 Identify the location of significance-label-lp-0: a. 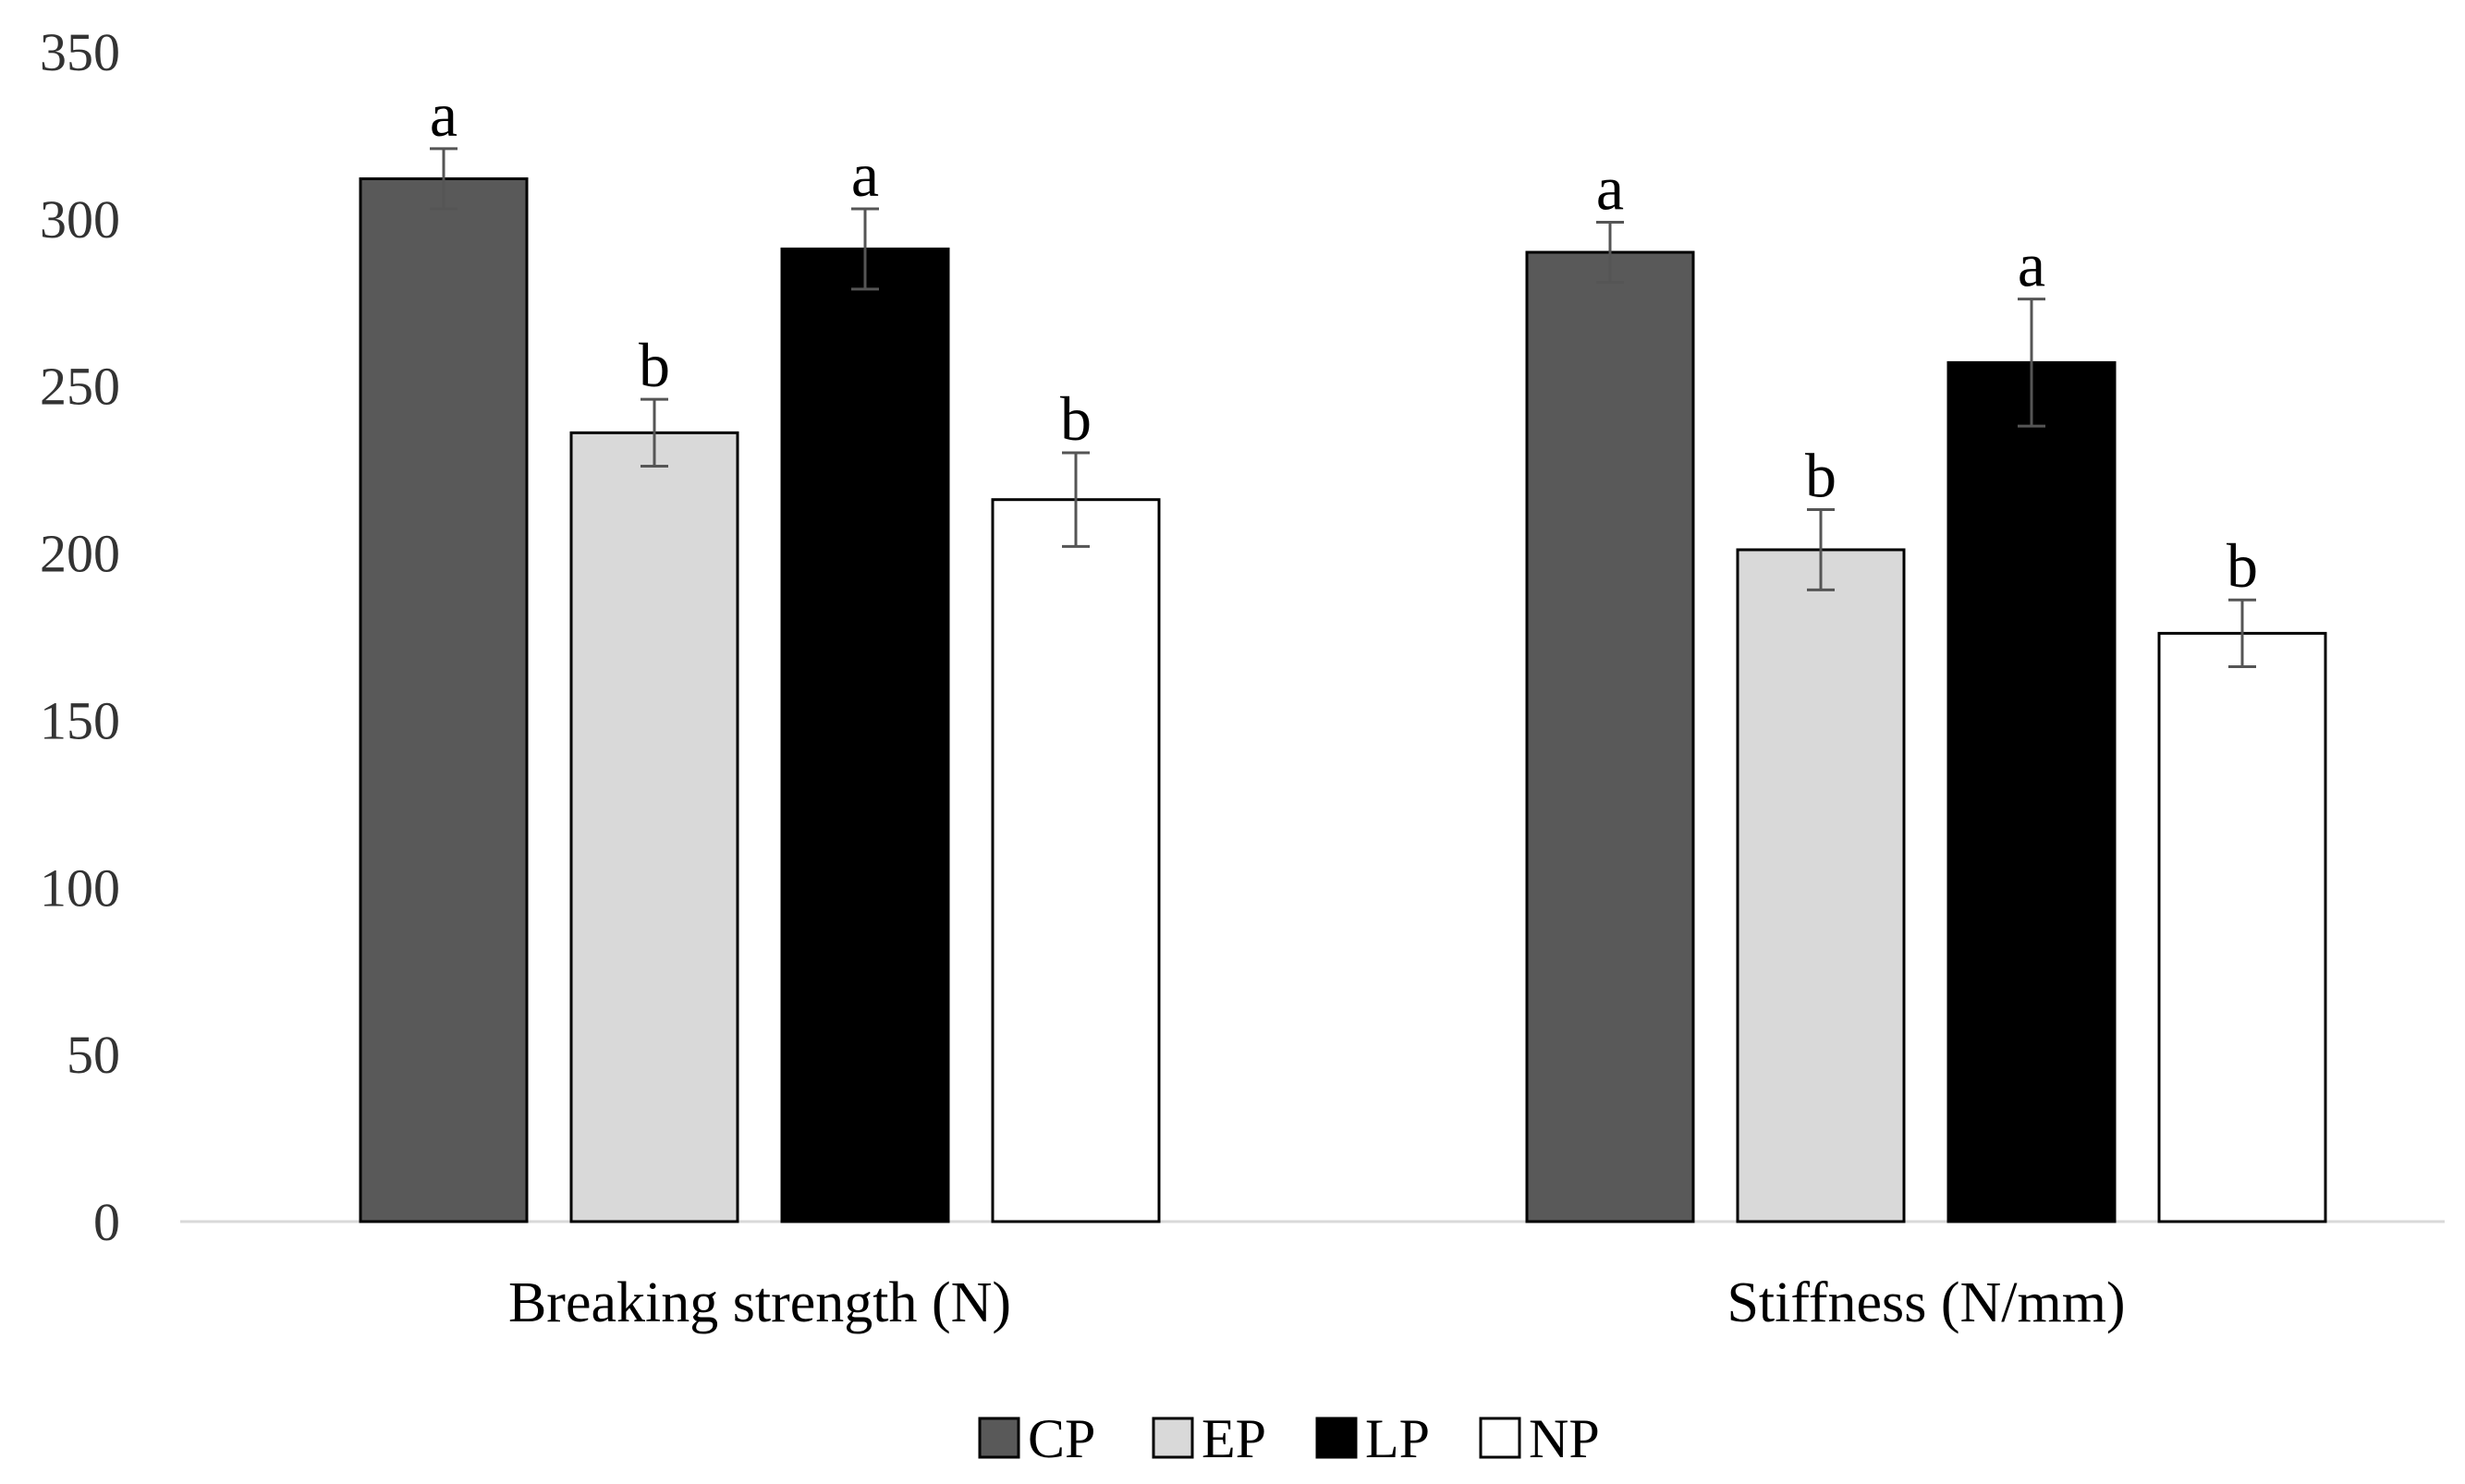
(865, 175).